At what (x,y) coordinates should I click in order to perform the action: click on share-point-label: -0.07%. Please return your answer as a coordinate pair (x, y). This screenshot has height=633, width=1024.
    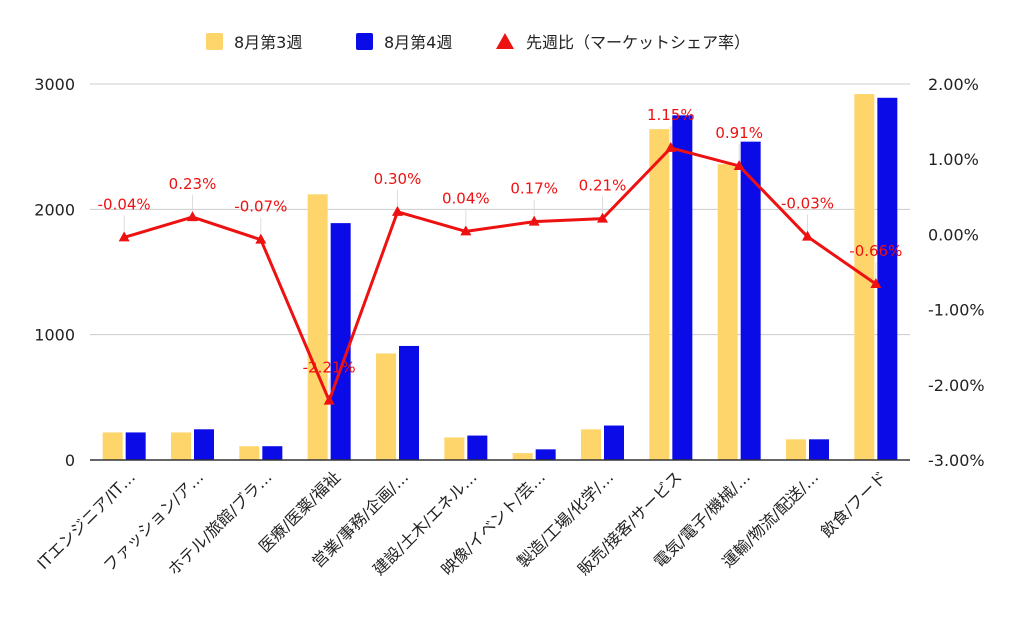
    Looking at the image, I should click on (260, 207).